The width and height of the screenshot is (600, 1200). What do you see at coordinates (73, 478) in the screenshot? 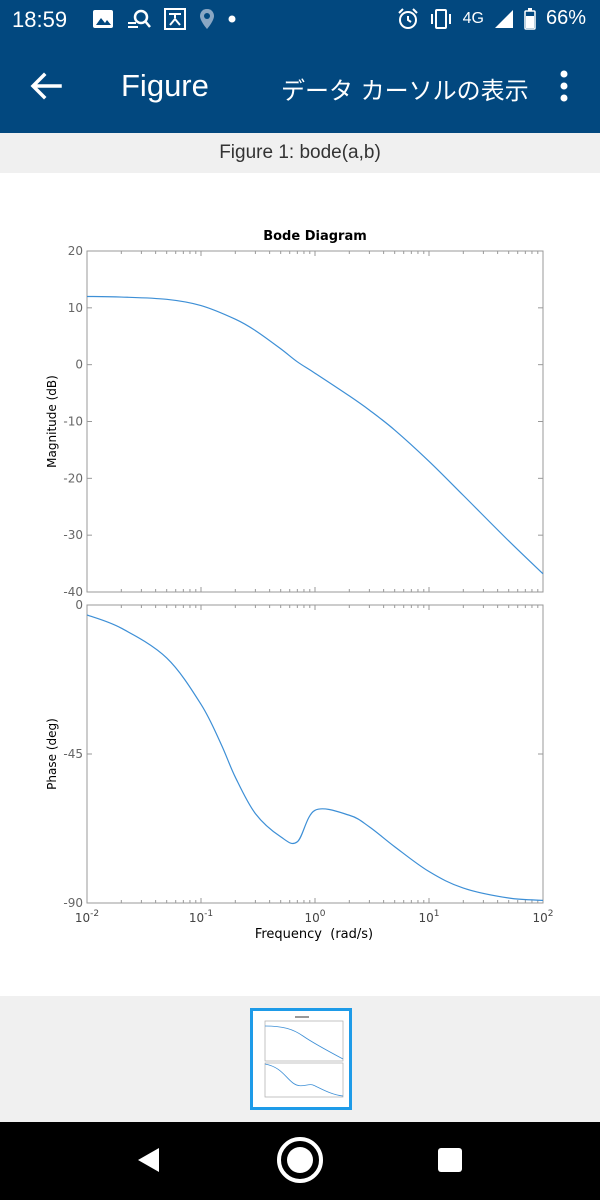
I see `y-tick-label: -20` at bounding box center [73, 478].